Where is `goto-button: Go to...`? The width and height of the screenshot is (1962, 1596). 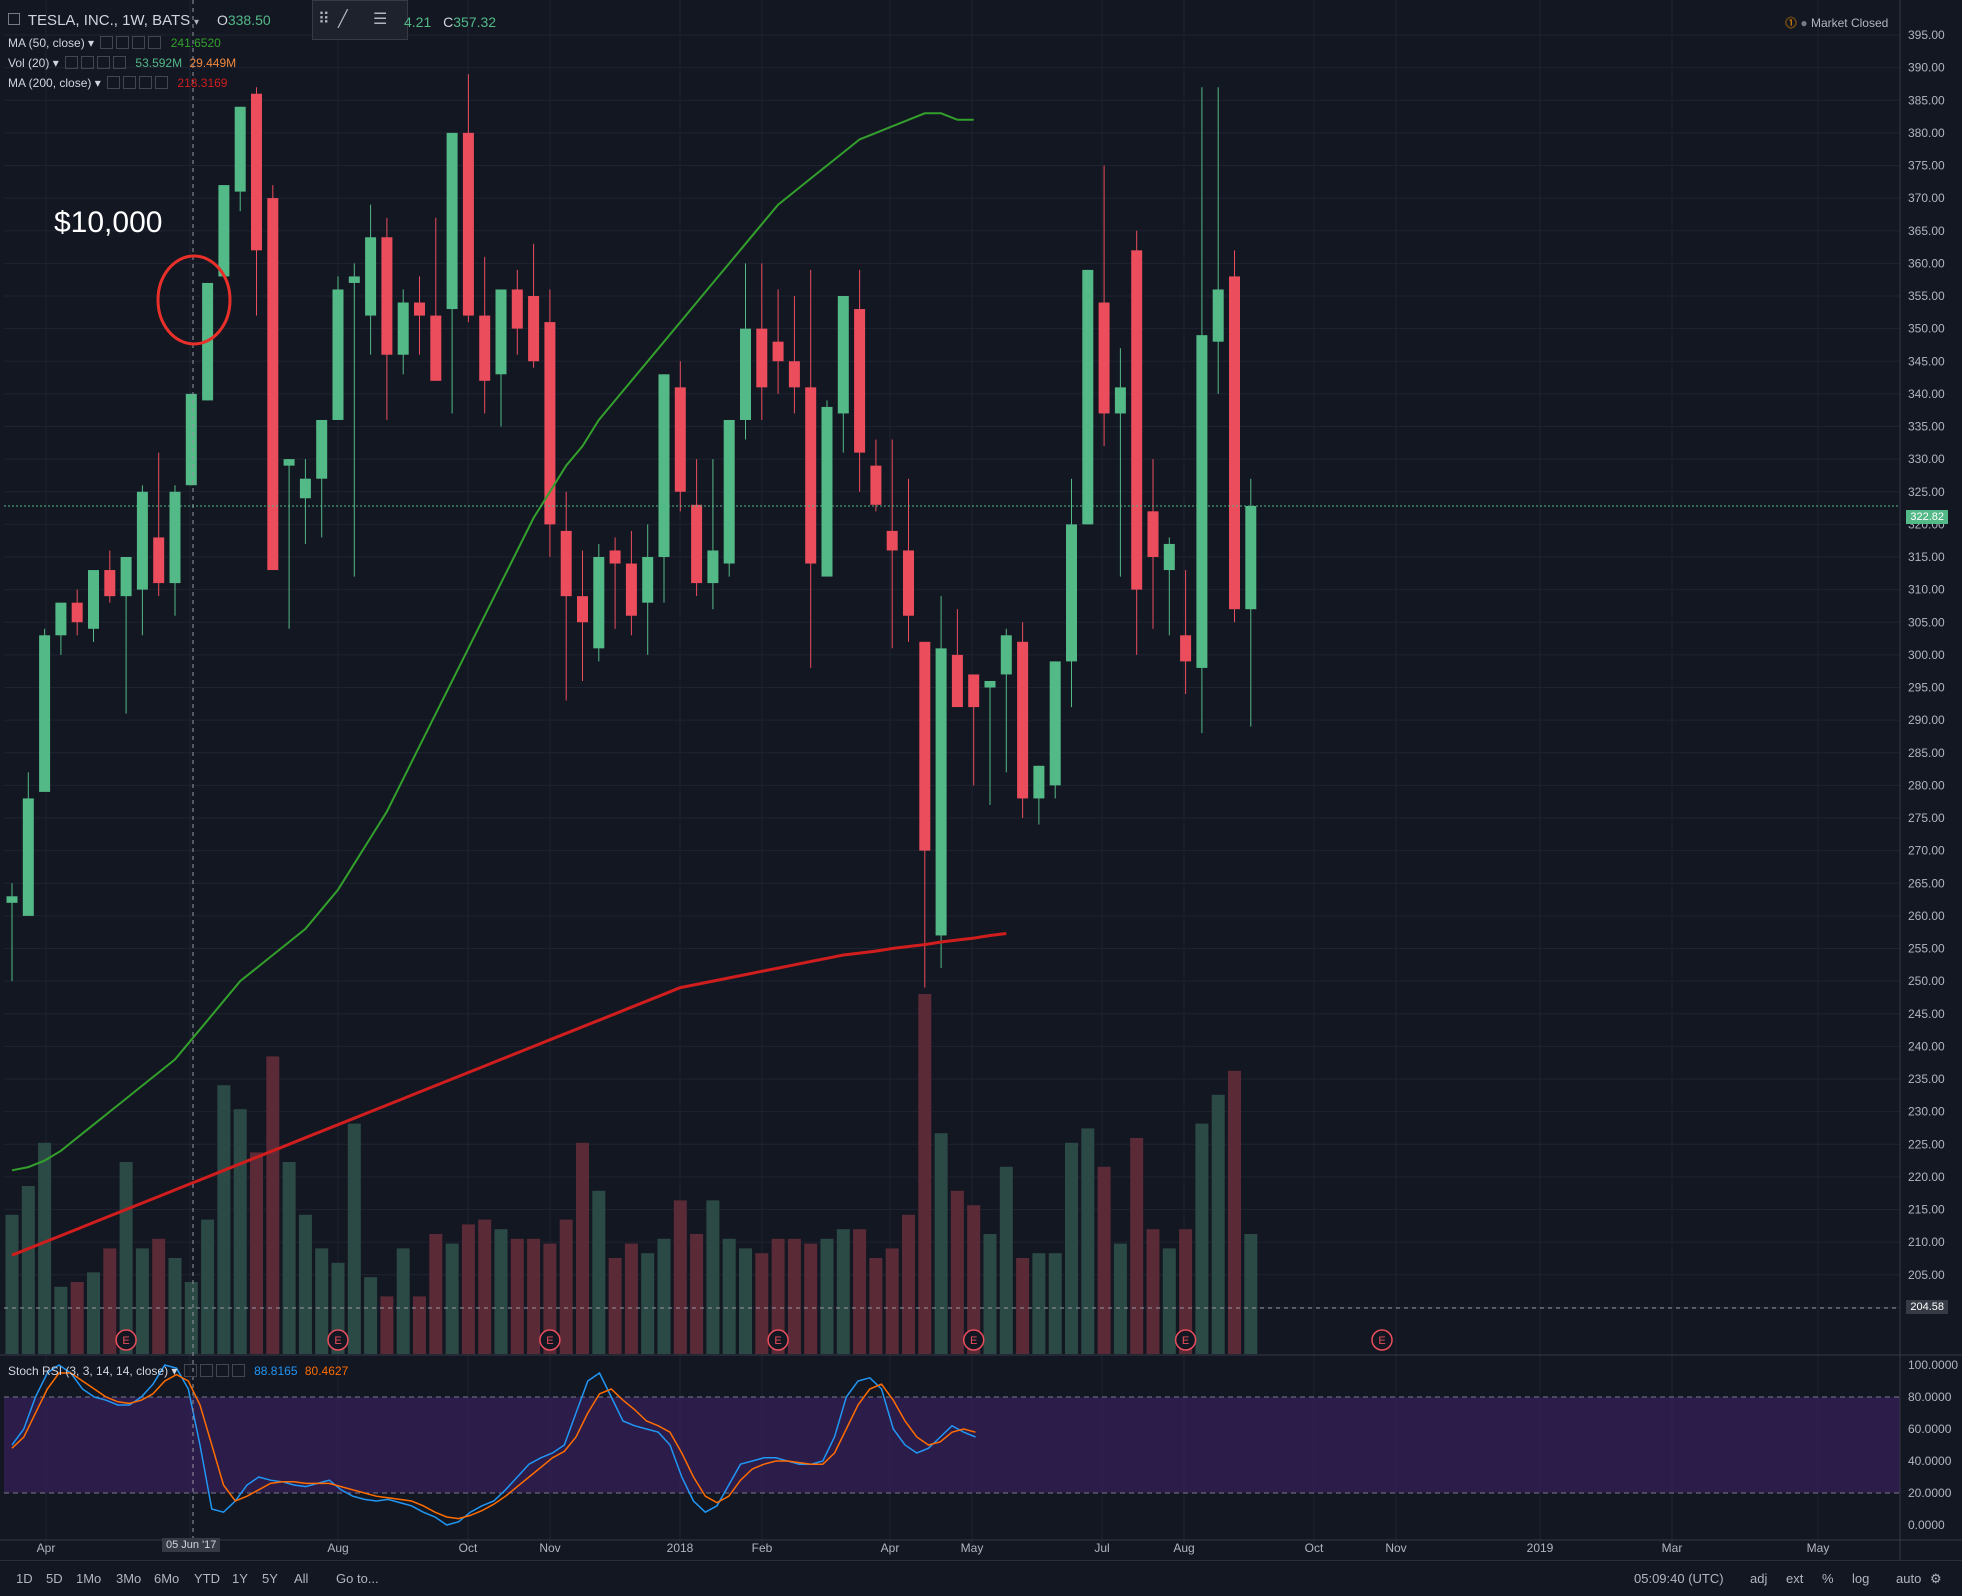
goto-button: Go to... is located at coordinates (357, 1578).